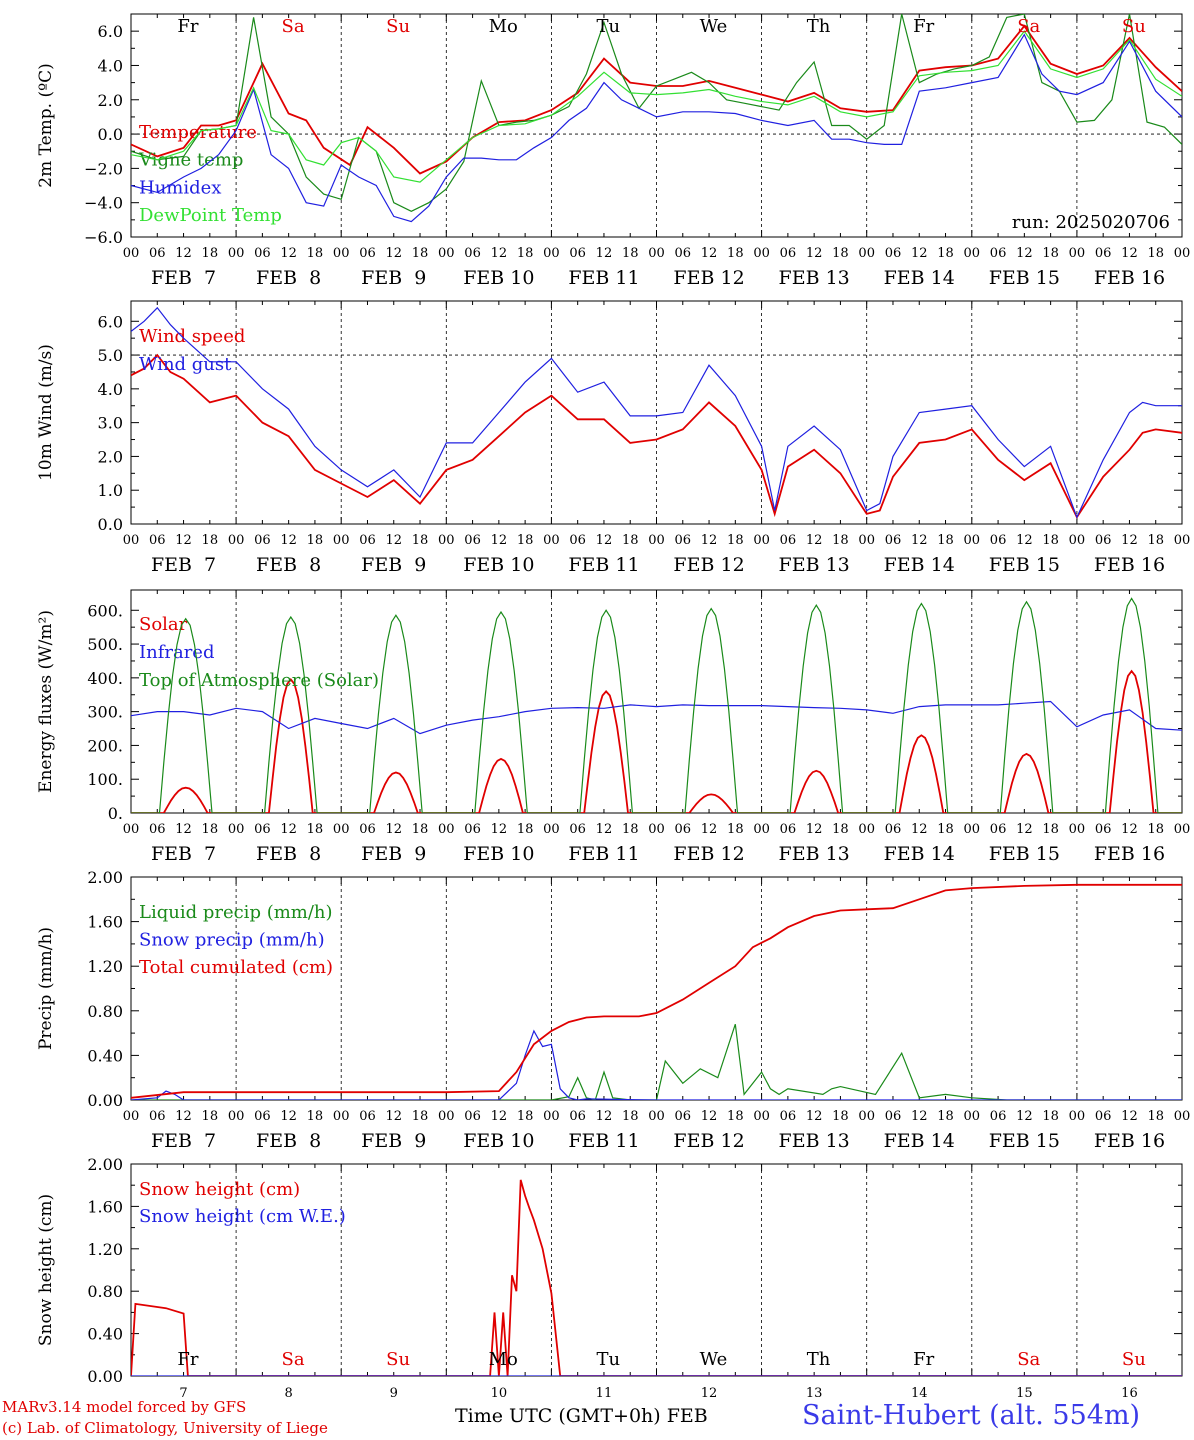  Describe the element at coordinates (499, 1393) in the screenshot. I see `day-number: 10` at that location.